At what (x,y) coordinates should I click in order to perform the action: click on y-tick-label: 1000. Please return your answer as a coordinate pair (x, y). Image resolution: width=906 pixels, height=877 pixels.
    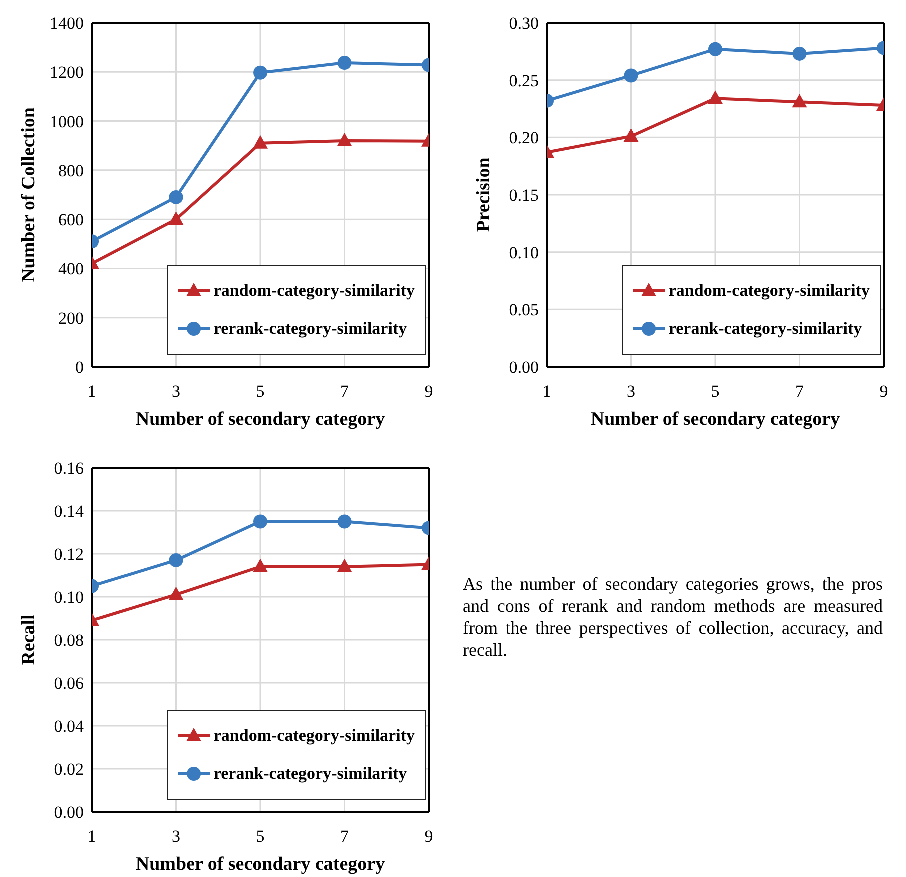
    Looking at the image, I should click on (67, 122).